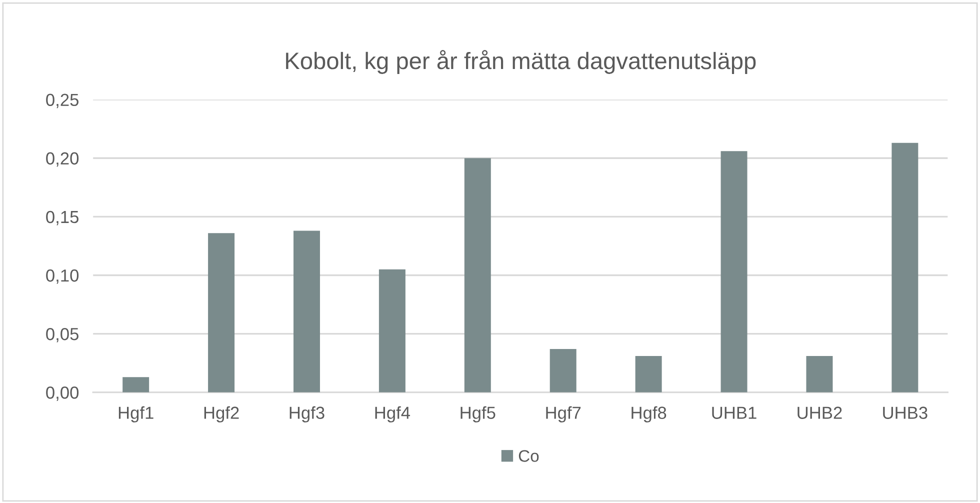 This screenshot has width=980, height=503. What do you see at coordinates (62, 276) in the screenshot?
I see `y-tick-label: 0,10` at bounding box center [62, 276].